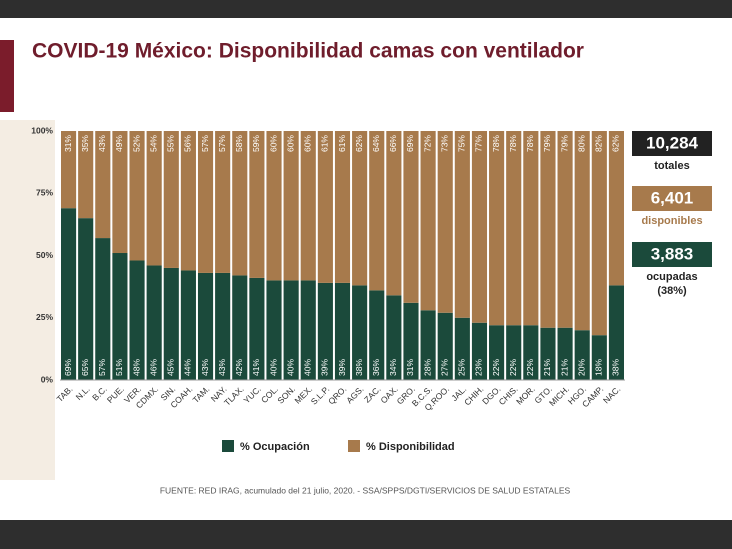 The height and width of the screenshot is (549, 732). Describe the element at coordinates (444, 143) in the screenshot. I see `data-label: 73%` at that location.